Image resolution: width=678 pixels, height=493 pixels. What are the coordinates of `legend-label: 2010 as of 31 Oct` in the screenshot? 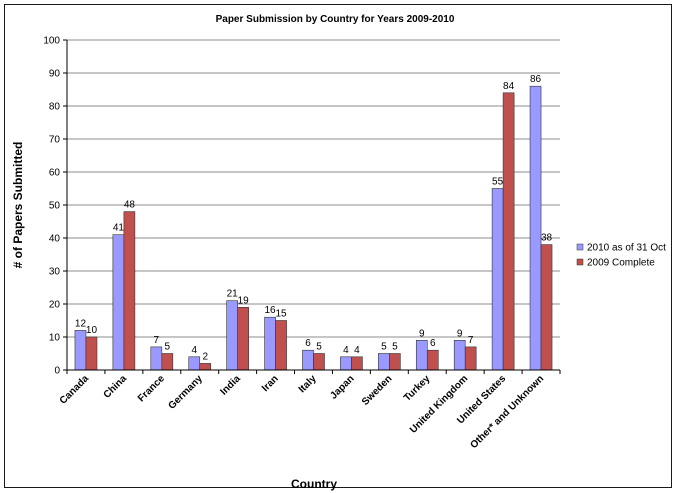 It's located at (626, 248).